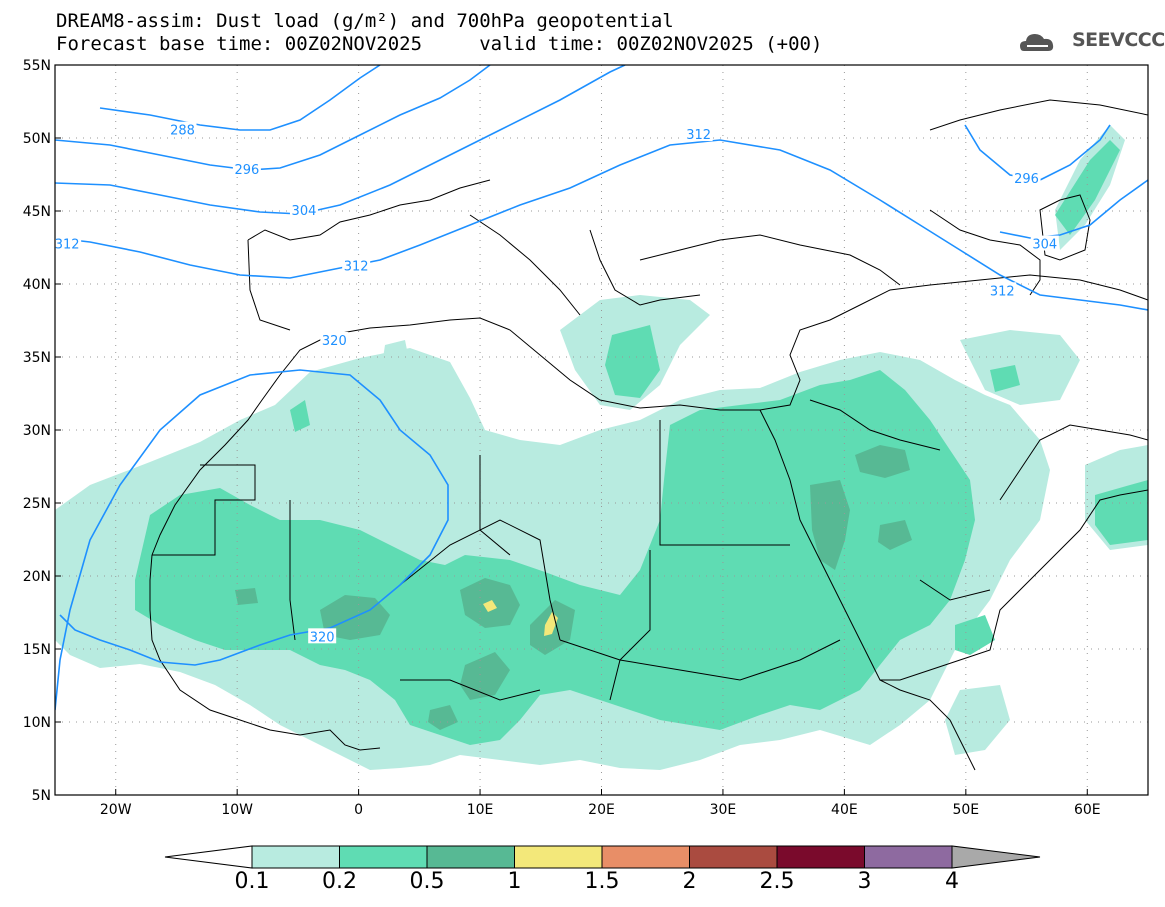 The width and height of the screenshot is (1165, 907). Describe the element at coordinates (37, 358) in the screenshot. I see `y-tick-label: 35N` at that location.